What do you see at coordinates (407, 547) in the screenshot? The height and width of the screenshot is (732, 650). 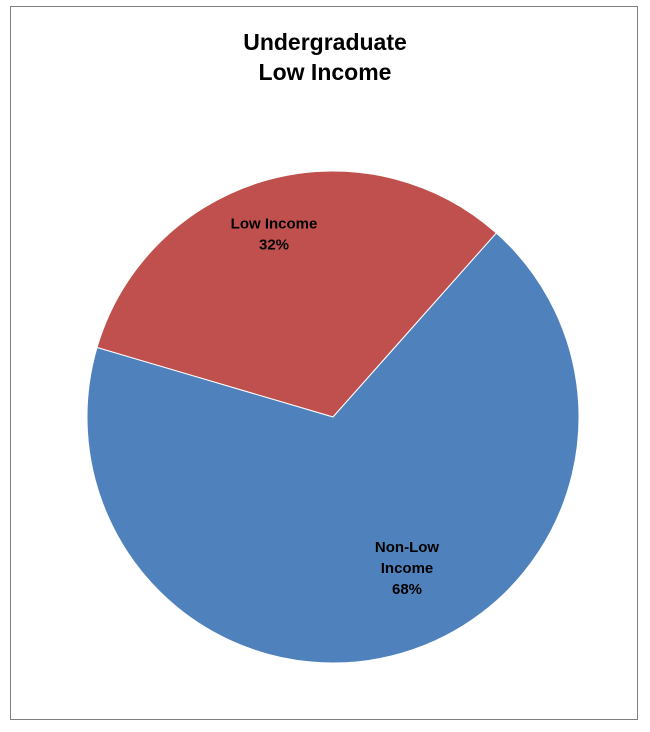 I see `slice-label-line: Non-Low` at bounding box center [407, 547].